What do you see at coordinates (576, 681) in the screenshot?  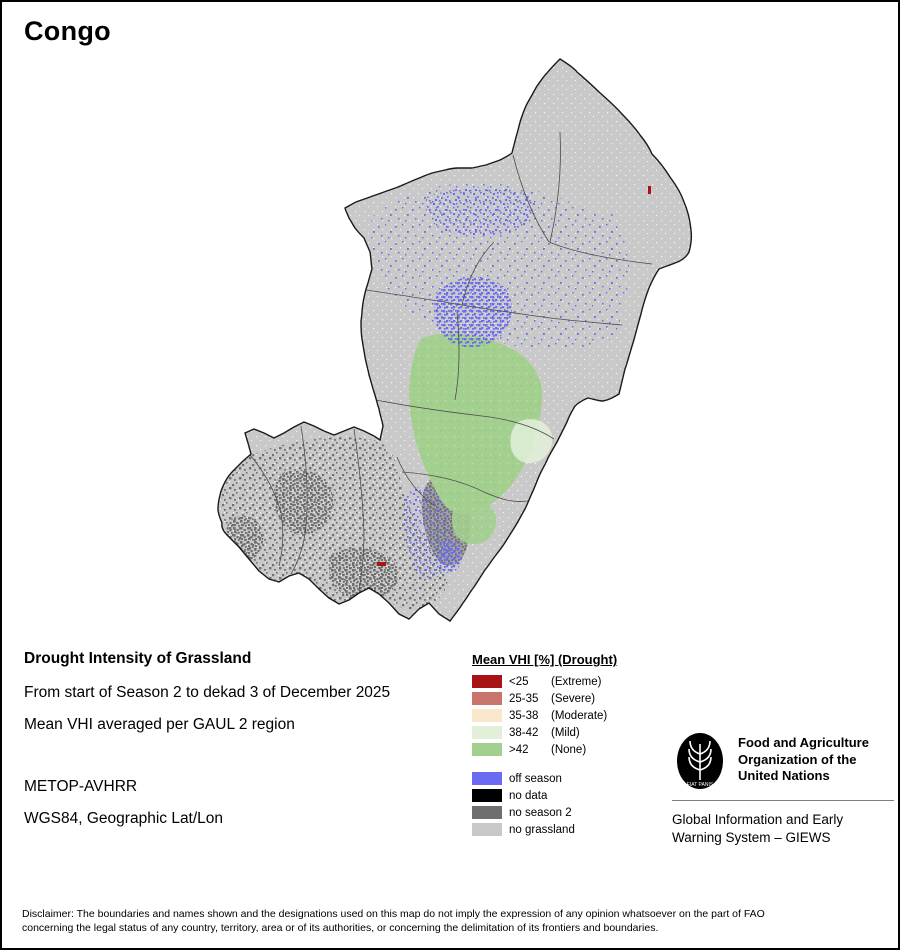 I see `legend-class-name: (Extreme)` at bounding box center [576, 681].